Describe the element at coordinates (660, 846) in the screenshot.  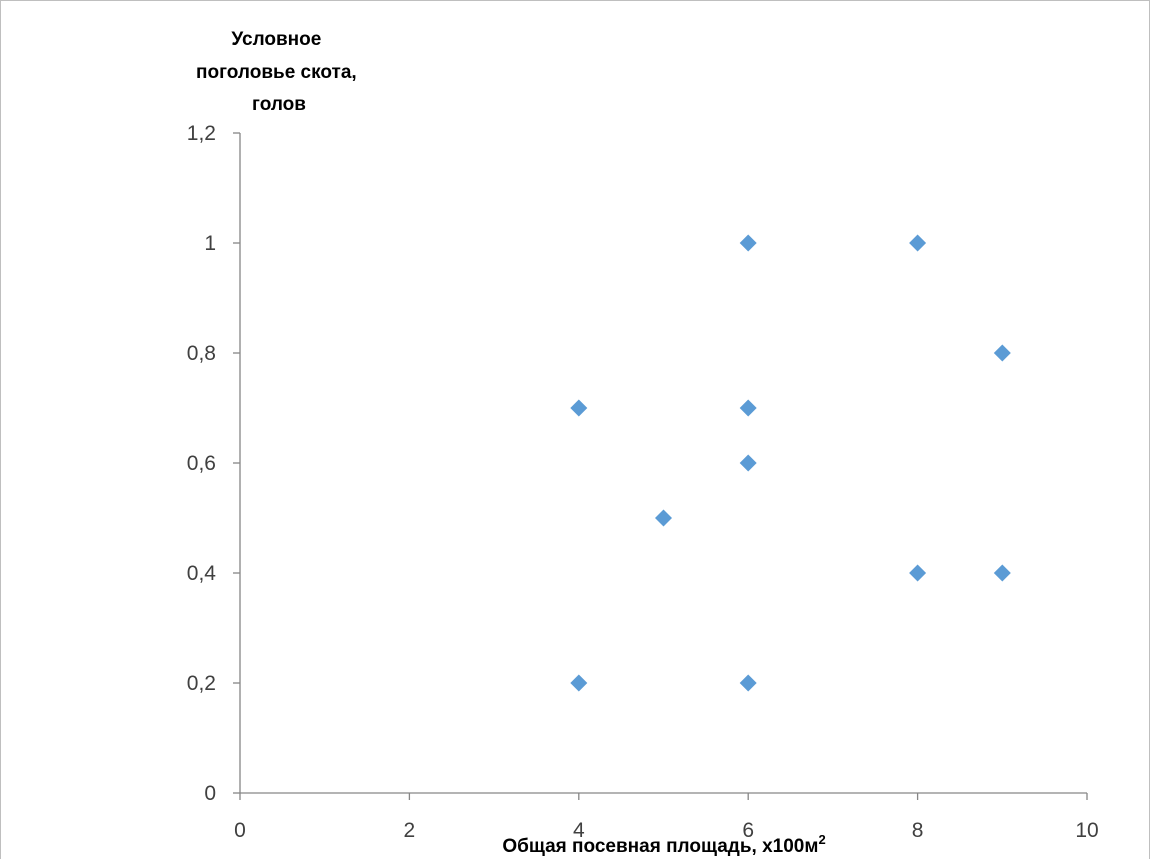
I see `x-axis-title-text: Общая посевная площадь, х100м` at that location.